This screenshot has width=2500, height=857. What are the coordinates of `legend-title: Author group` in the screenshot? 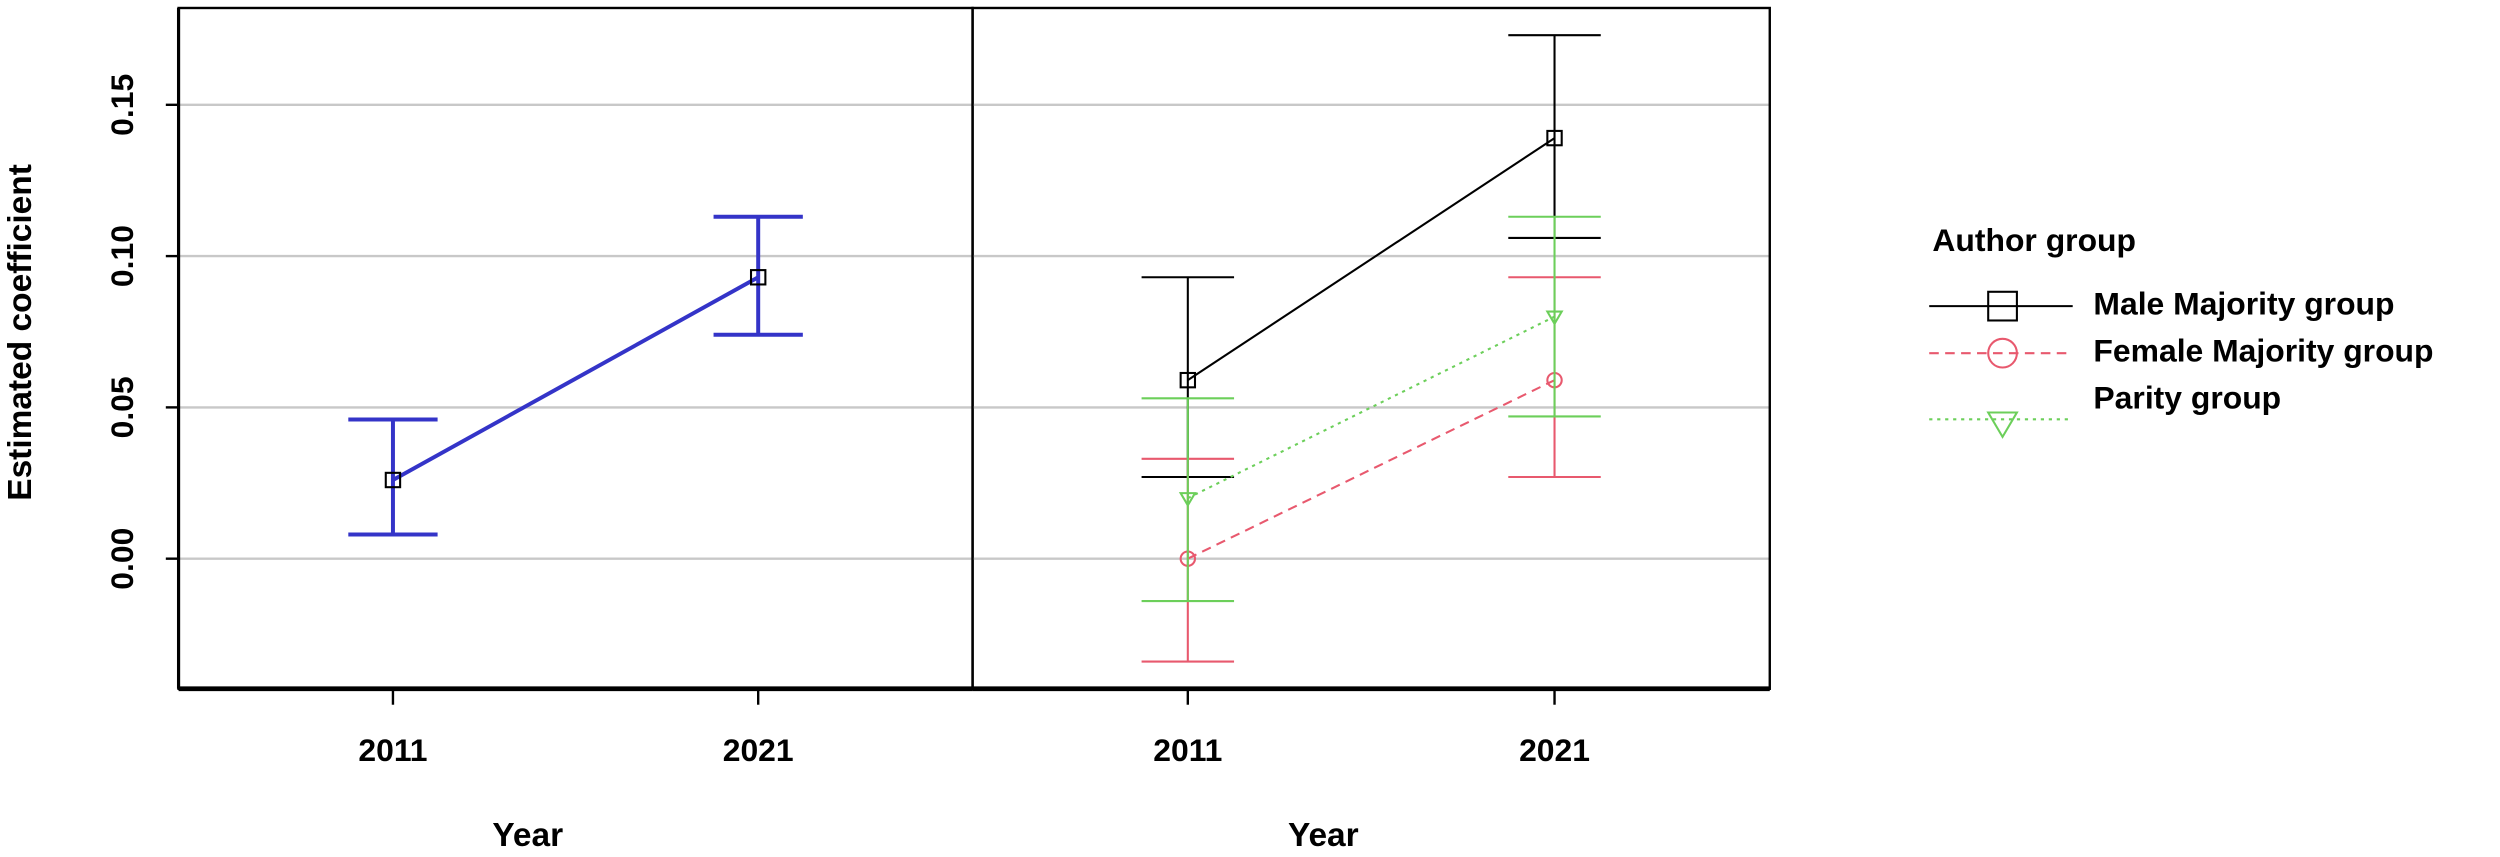 It's located at (2034, 240).